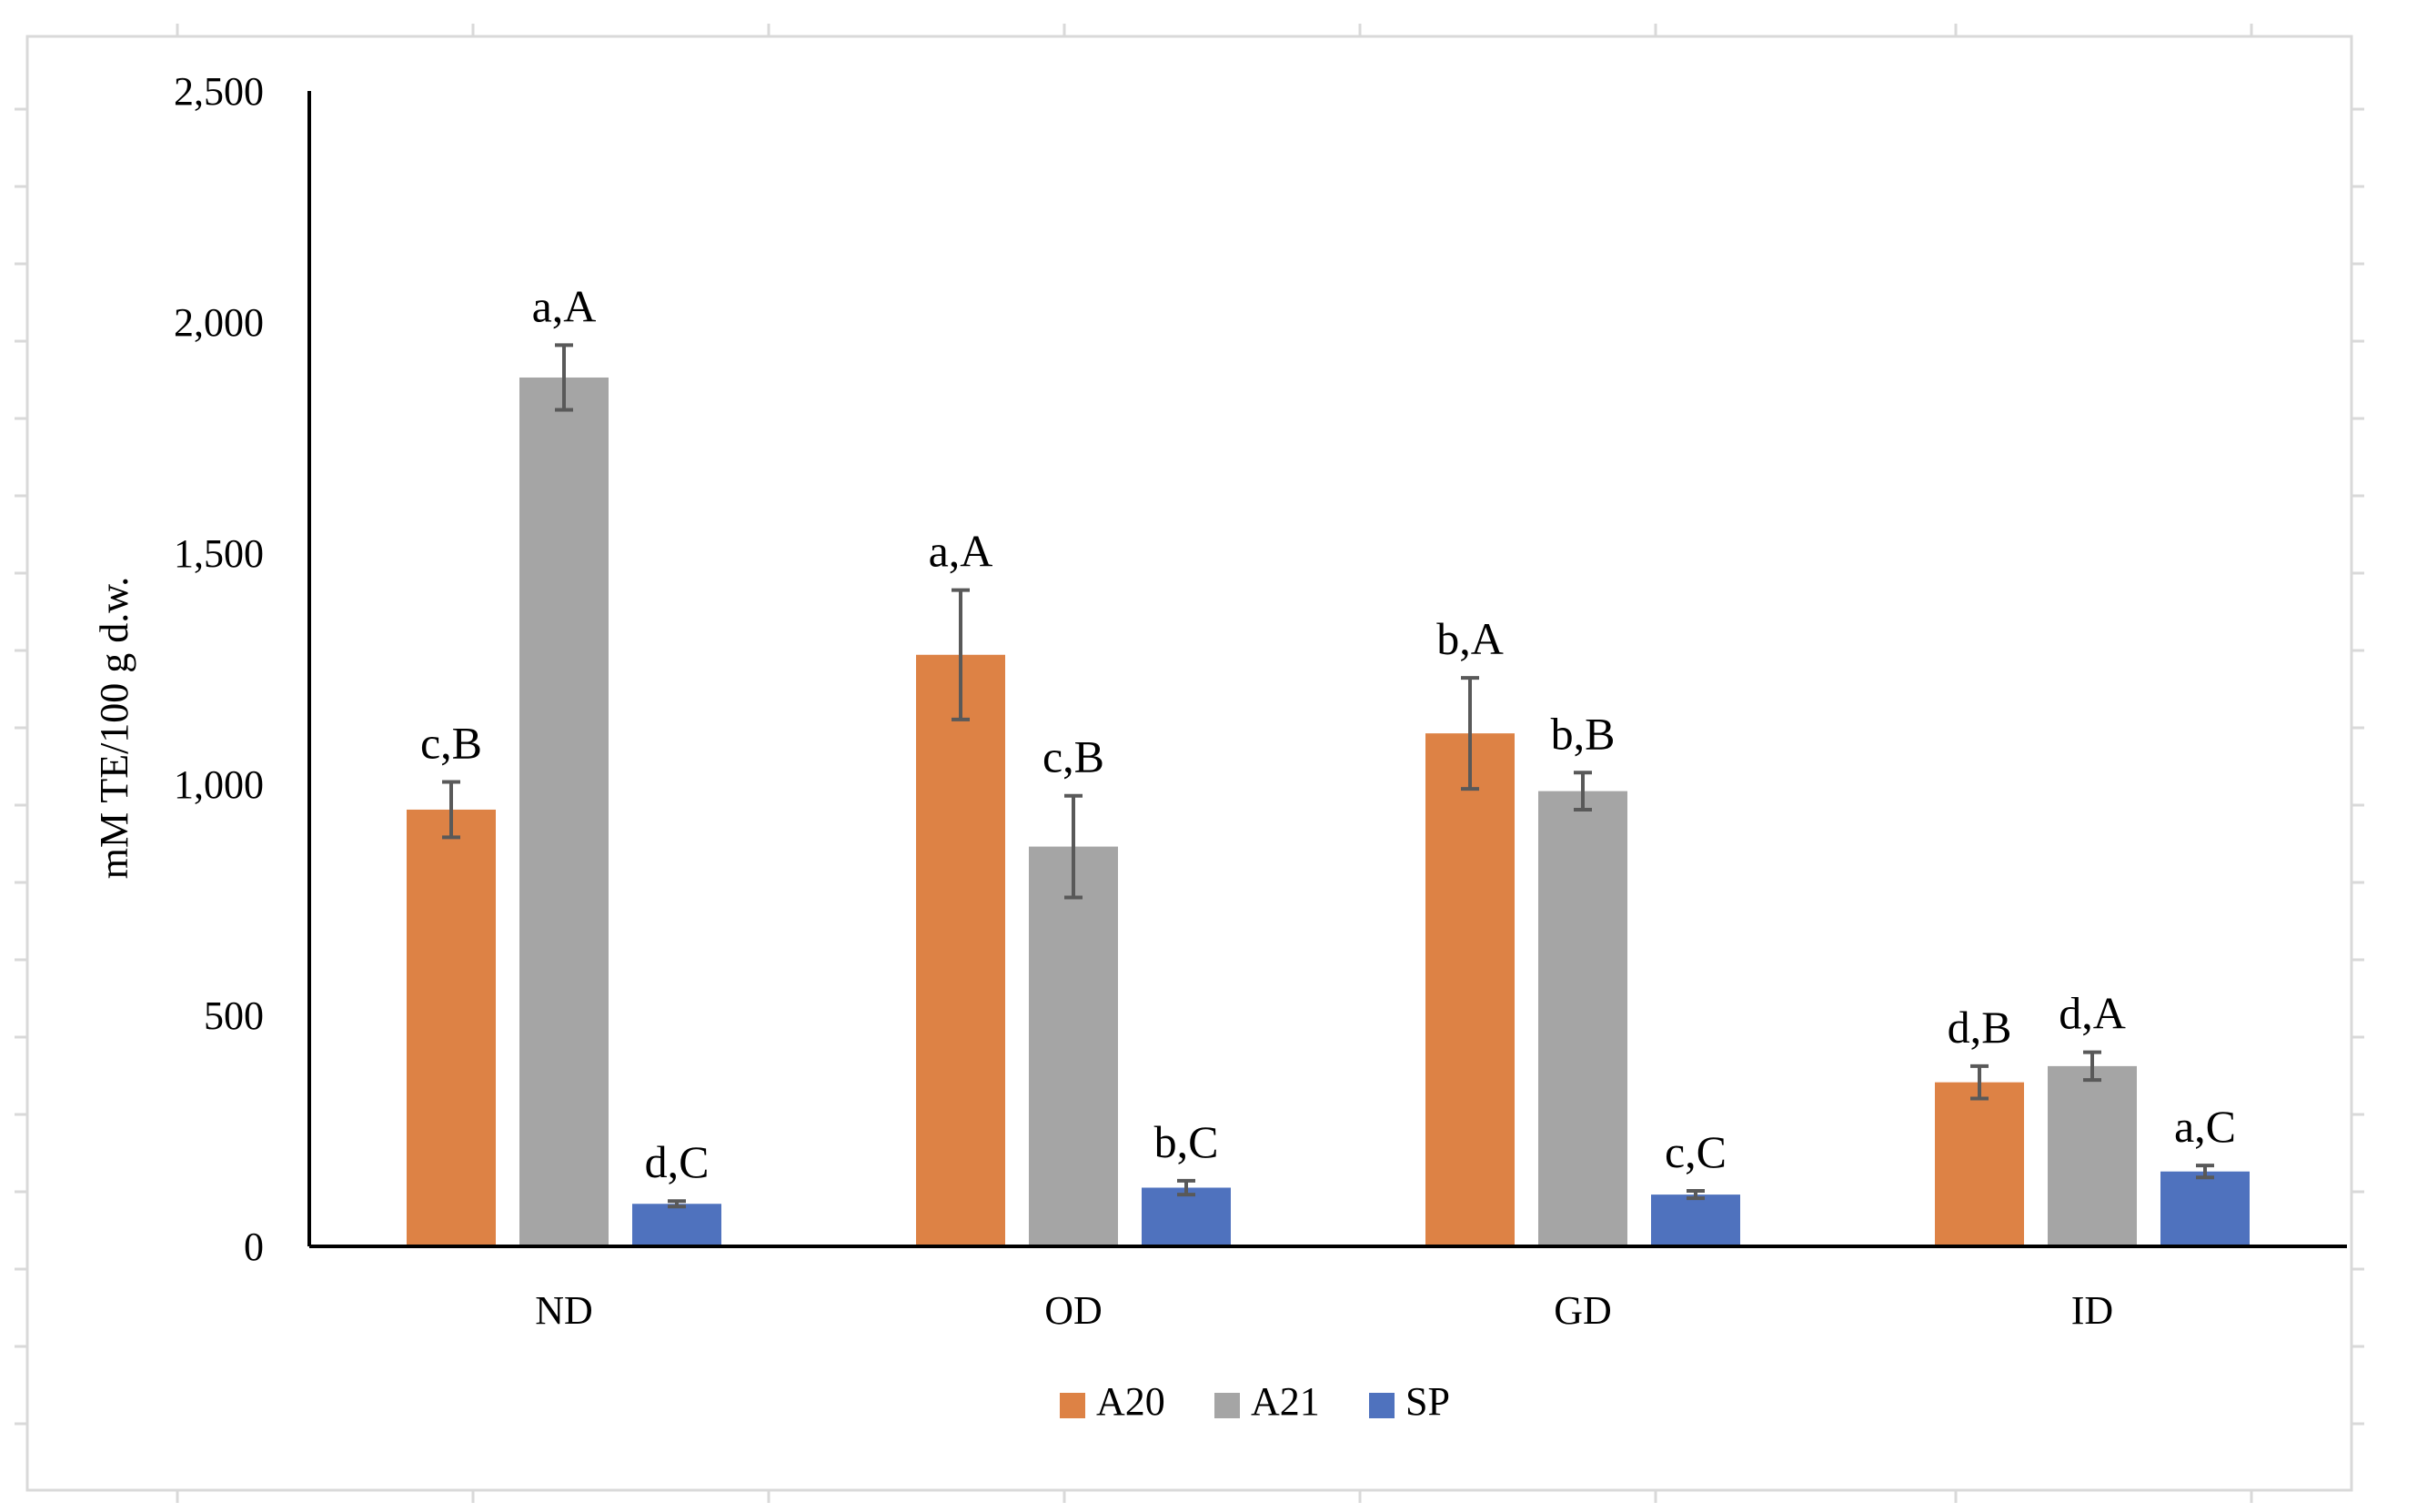  What do you see at coordinates (1427, 1402) in the screenshot?
I see `legend-label-sp: SP` at bounding box center [1427, 1402].